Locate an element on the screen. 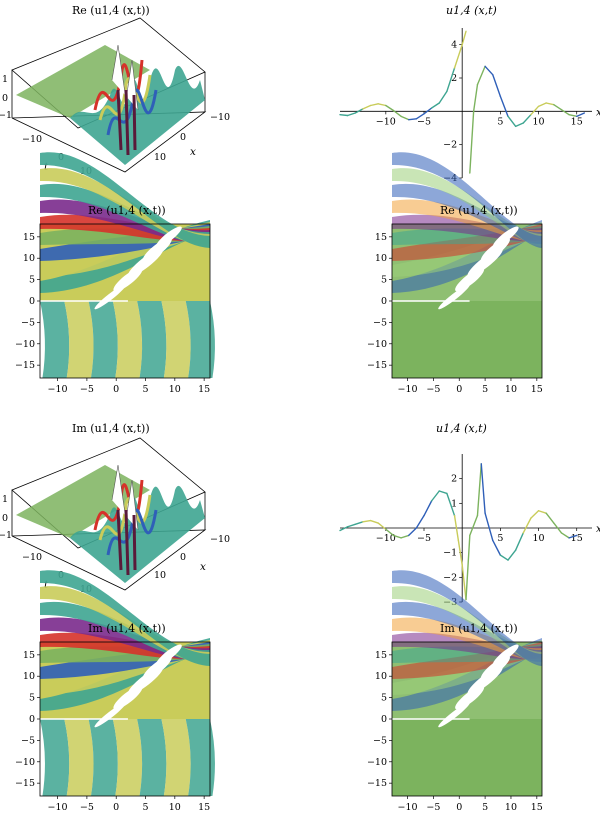 This screenshot has height=824, width=600. x-tick: 0 is located at coordinates (183, 557).